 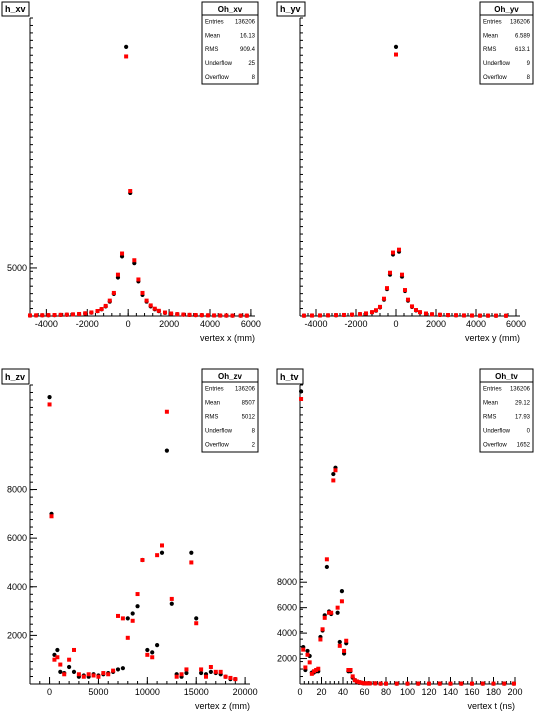 What do you see at coordinates (523, 404) in the screenshot?
I see `stats-value: 29.12` at bounding box center [523, 404].